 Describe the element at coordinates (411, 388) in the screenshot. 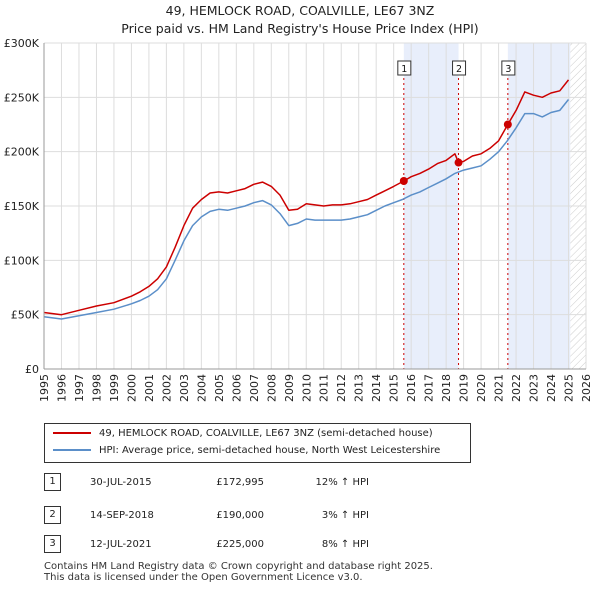

I see `x-tick-label: 2016` at that location.